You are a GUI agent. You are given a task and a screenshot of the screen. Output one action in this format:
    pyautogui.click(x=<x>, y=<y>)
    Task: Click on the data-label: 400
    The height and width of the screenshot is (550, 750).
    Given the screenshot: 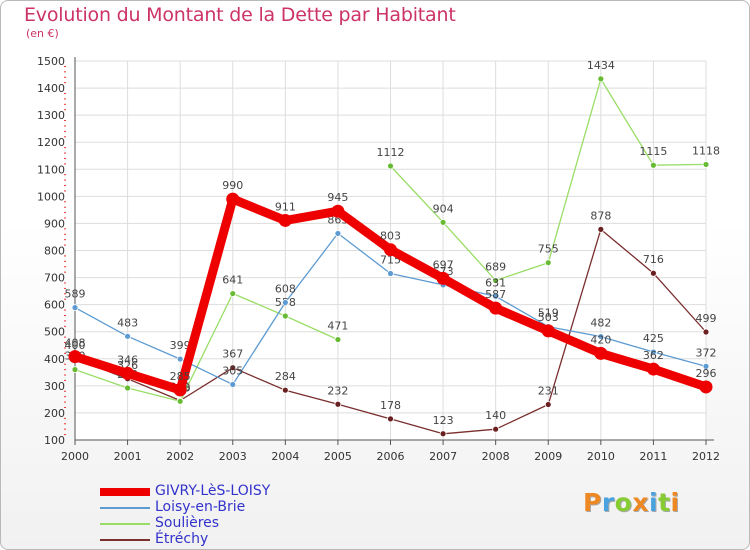 What is the action you would take?
    pyautogui.click(x=75, y=345)
    